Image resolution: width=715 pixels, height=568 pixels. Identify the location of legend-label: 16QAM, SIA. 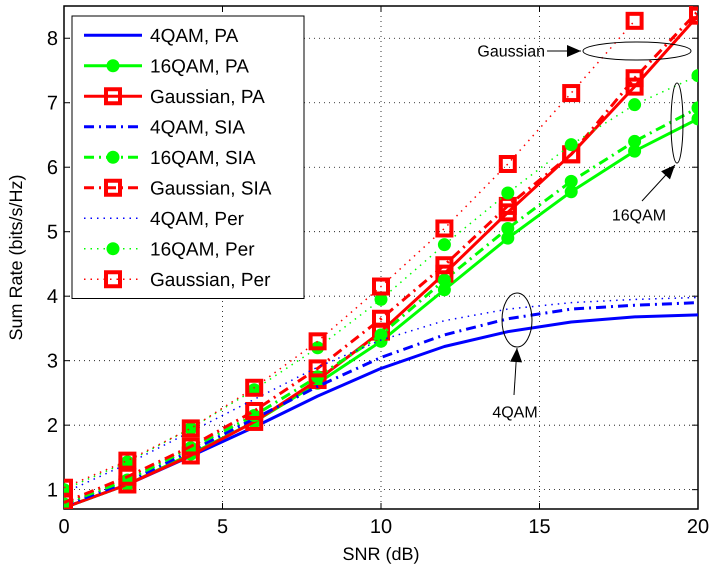
(203, 158).